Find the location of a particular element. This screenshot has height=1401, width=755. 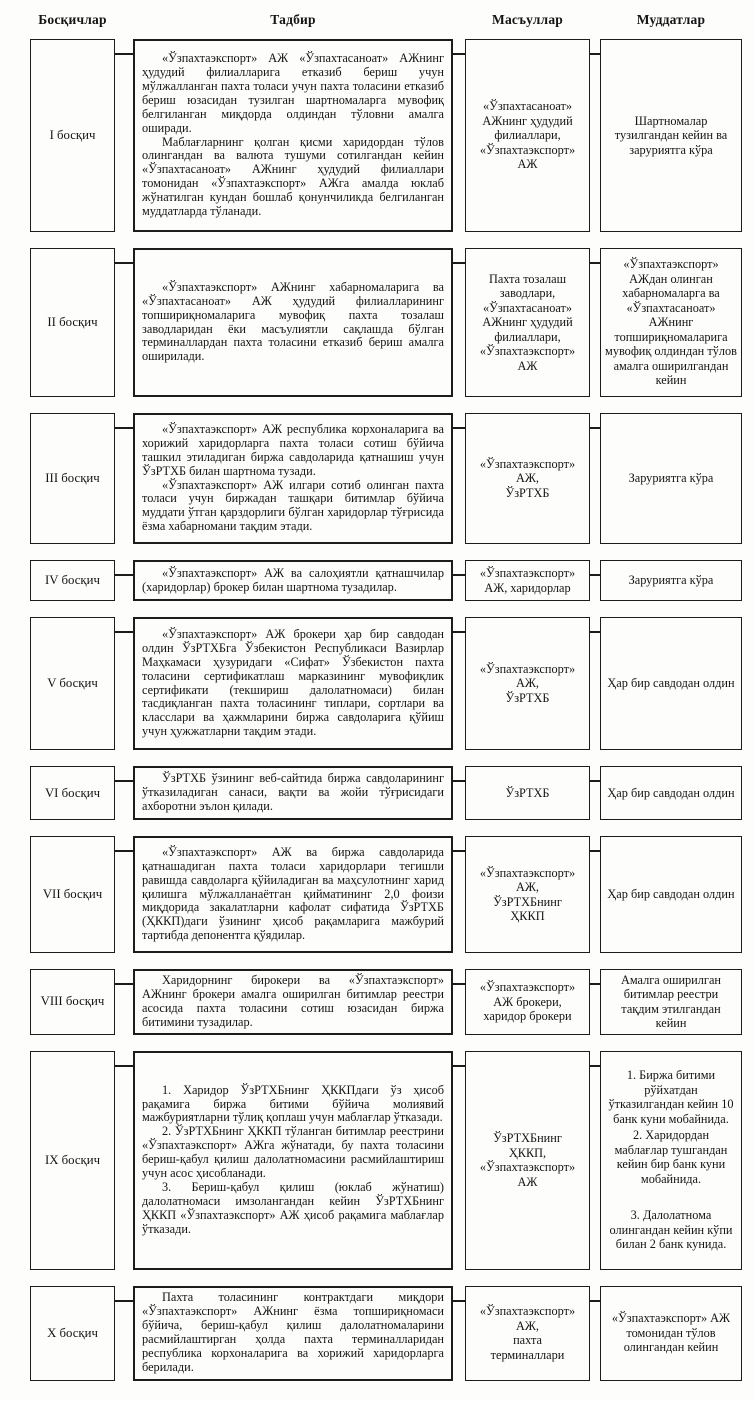

responsible-cell: ЎзРТХБнинг ҲККП, «Ўзпахтаэкспорт» АЖ is located at coordinates (527, 1160).